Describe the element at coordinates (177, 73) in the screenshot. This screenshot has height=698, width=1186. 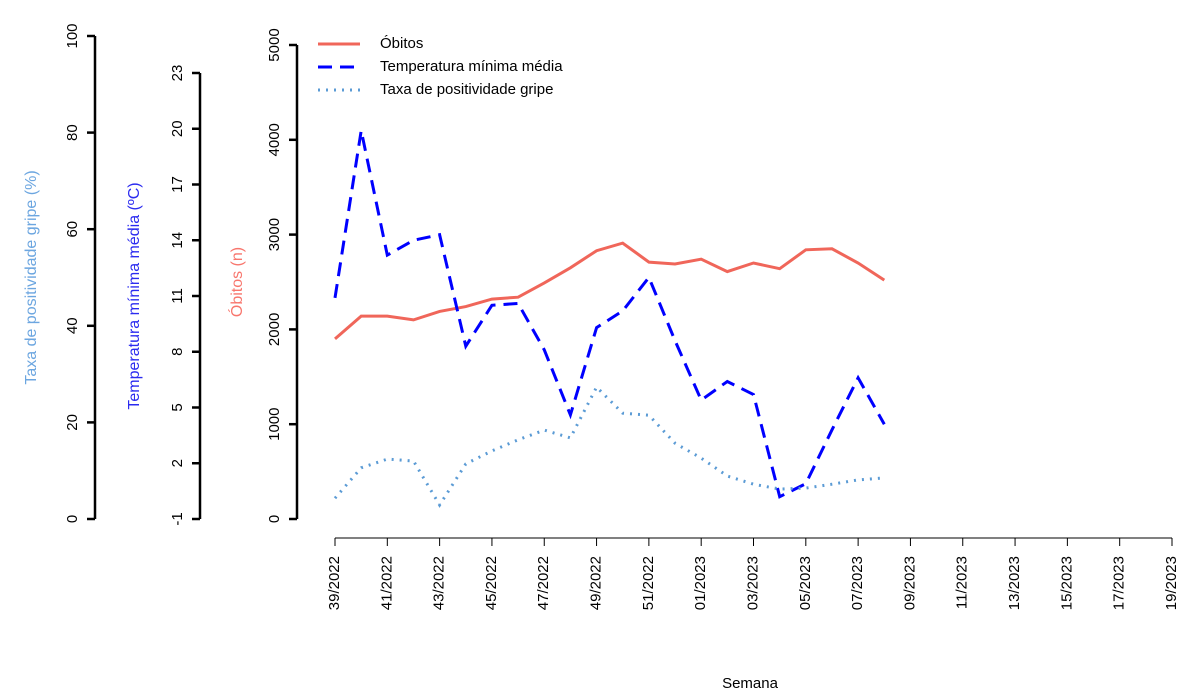
I see `y-tick-label: 23` at that location.